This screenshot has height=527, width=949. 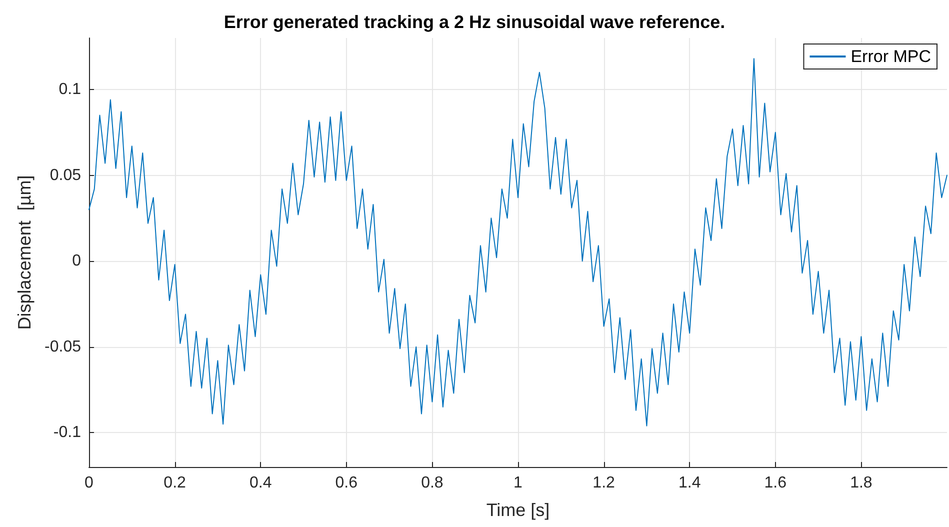 What do you see at coordinates (475, 22) in the screenshot?
I see `chart-title: Error generated tracking a 2 Hz sinusoidal wave reference.` at bounding box center [475, 22].